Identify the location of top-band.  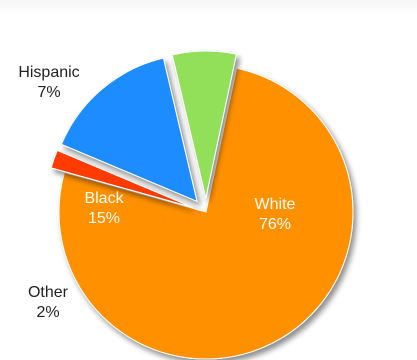
(208, 8).